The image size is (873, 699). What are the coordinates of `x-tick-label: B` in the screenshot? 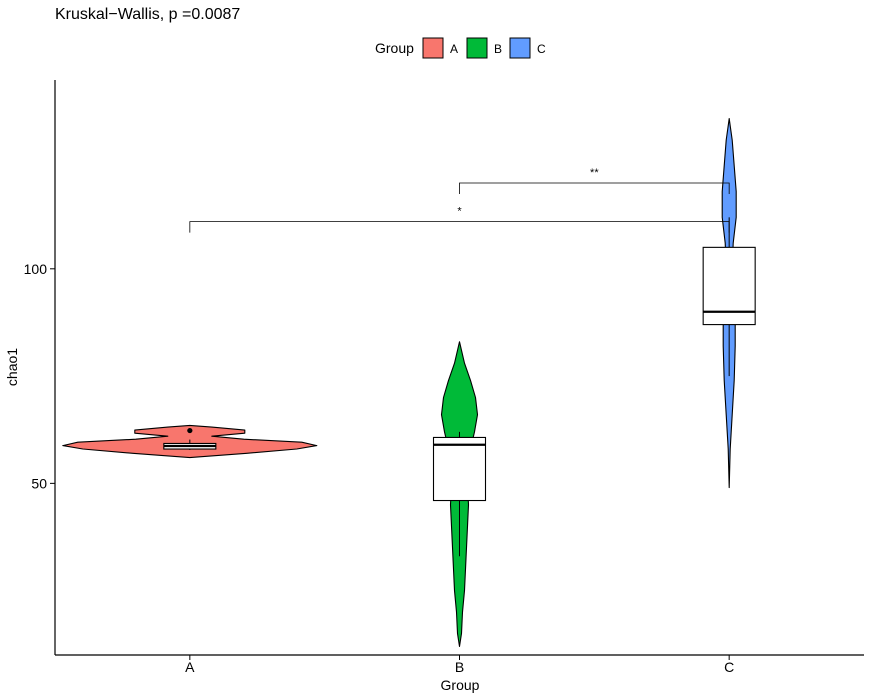 It's located at (459, 667).